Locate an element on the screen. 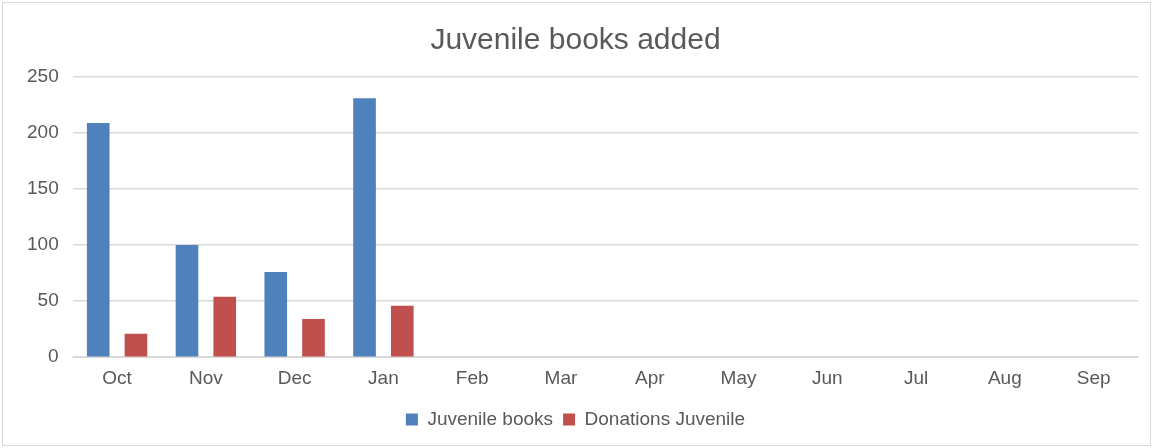 Image resolution: width=1153 pixels, height=448 pixels. x-tick-label: Oct is located at coordinates (117, 377).